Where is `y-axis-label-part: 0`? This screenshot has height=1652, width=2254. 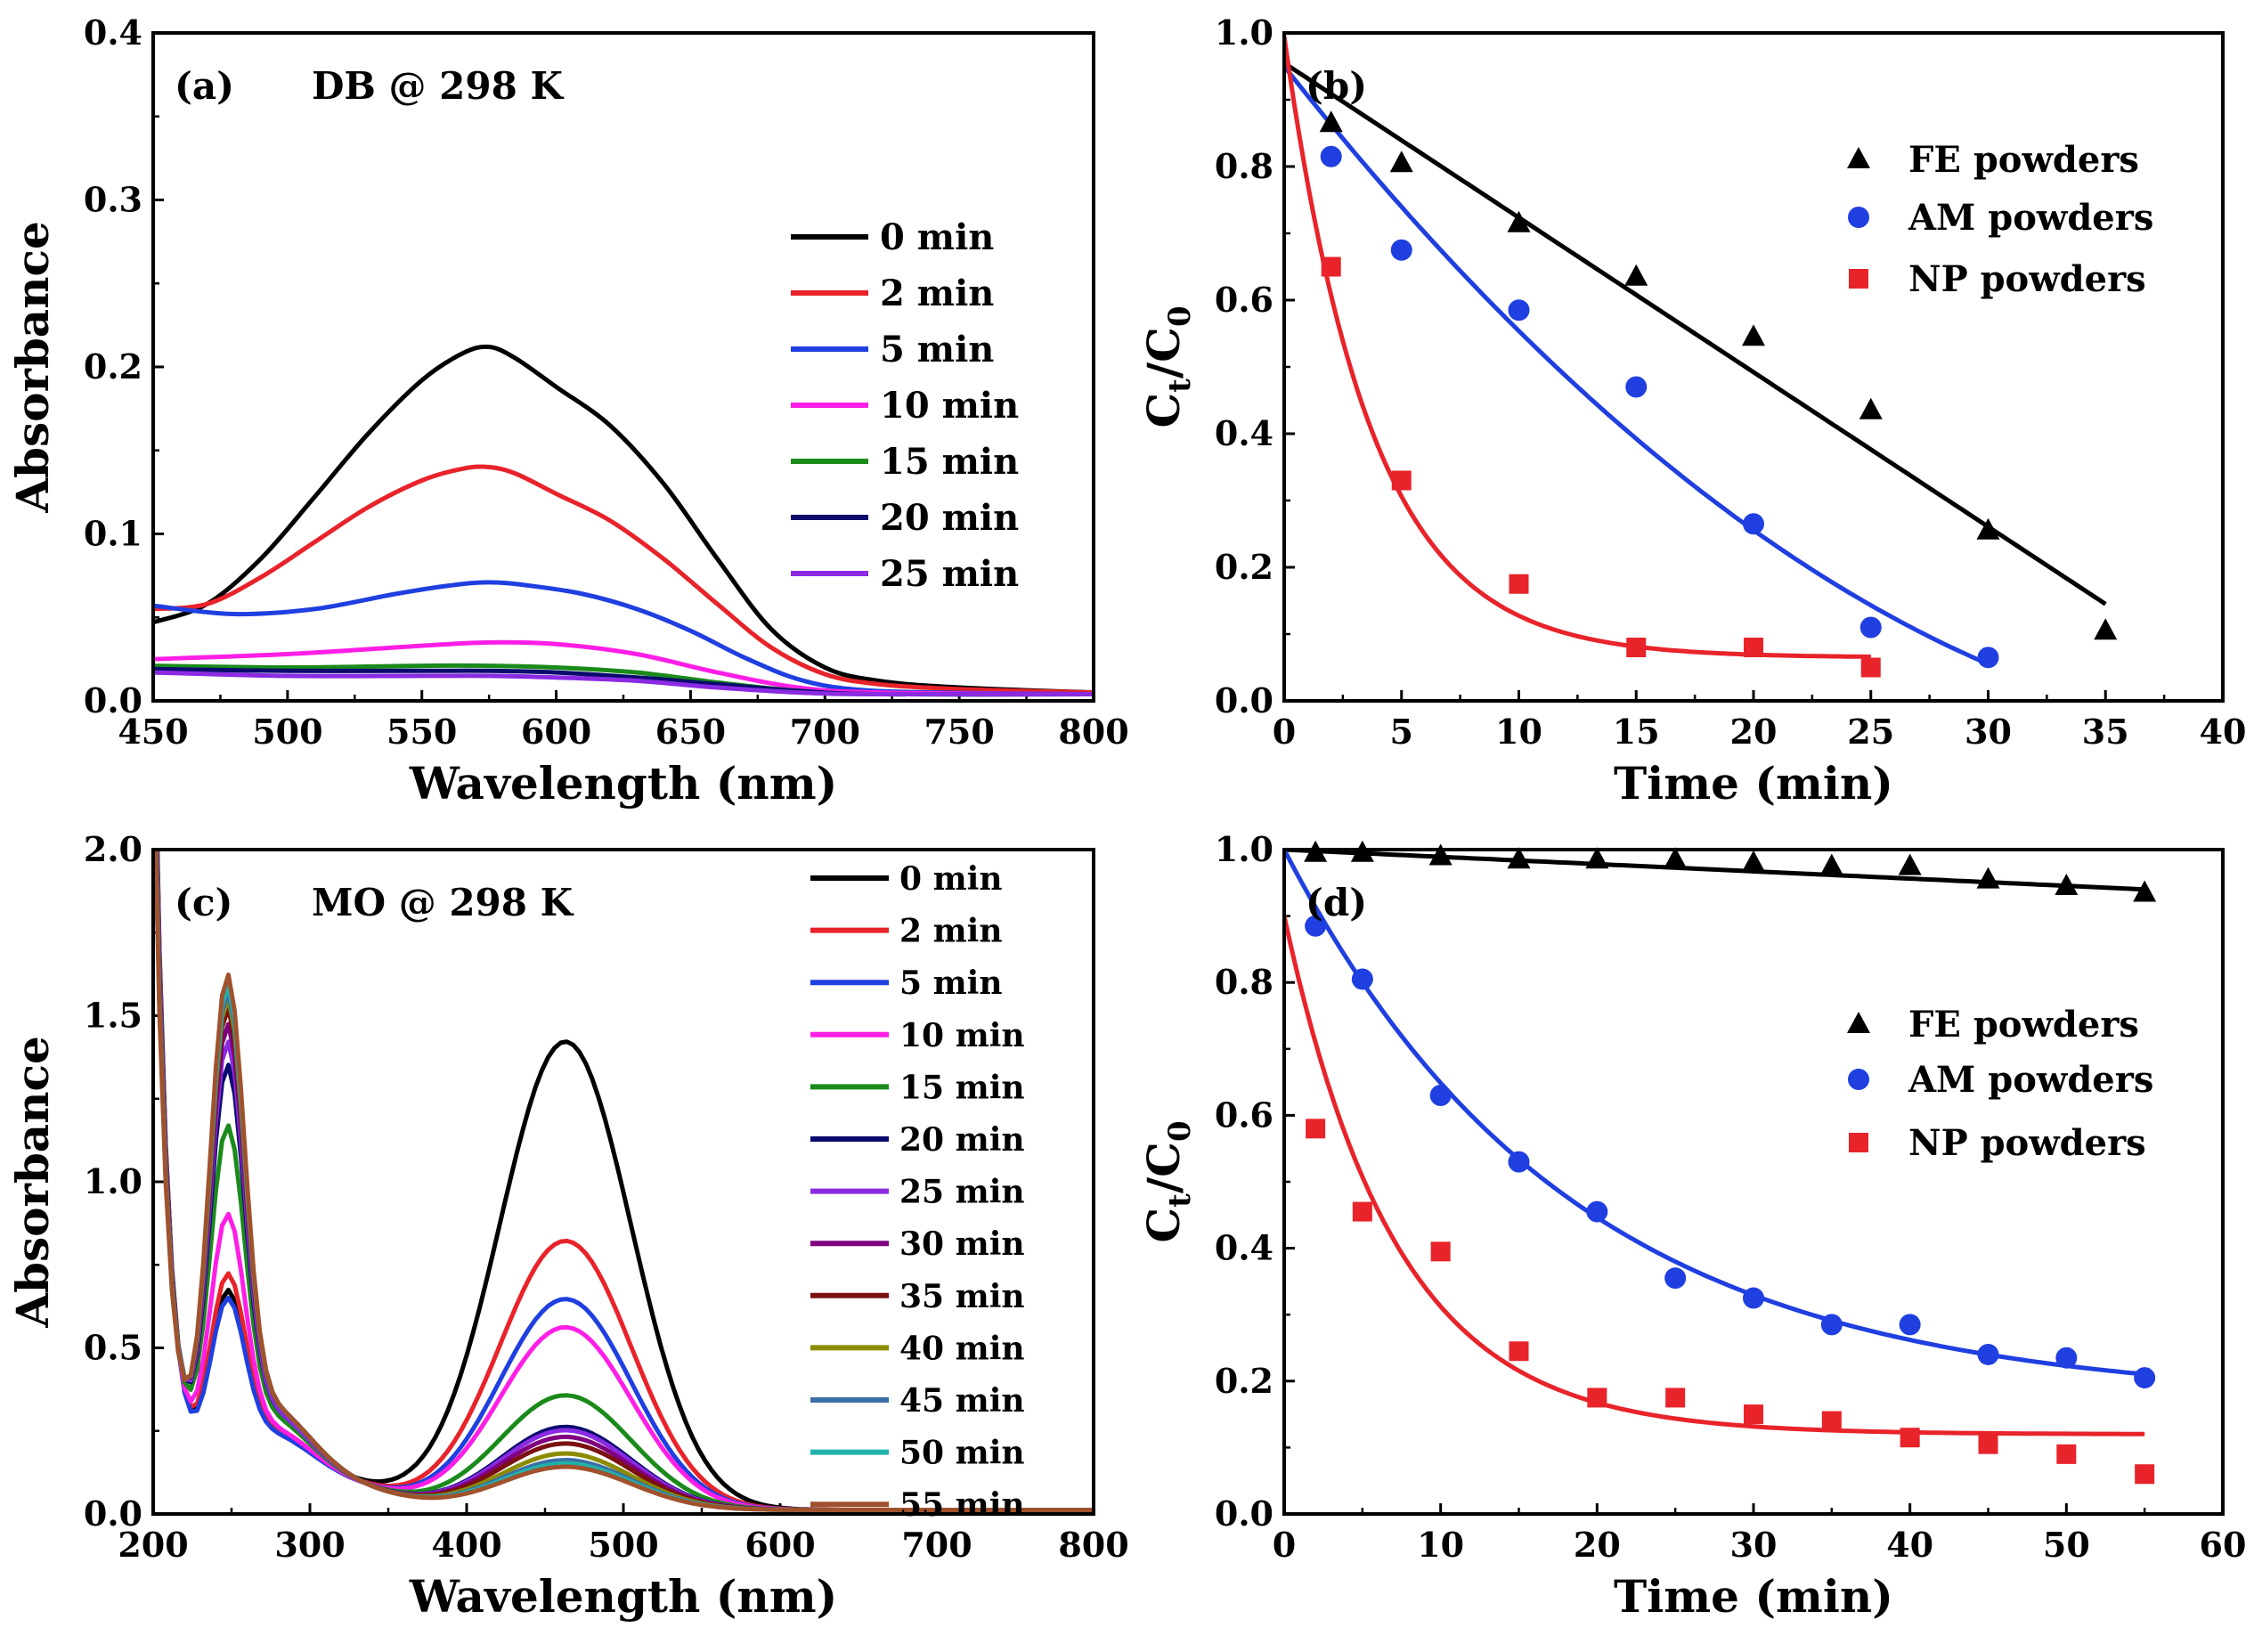 y-axis-label-part: 0 is located at coordinates (1180, 1131).